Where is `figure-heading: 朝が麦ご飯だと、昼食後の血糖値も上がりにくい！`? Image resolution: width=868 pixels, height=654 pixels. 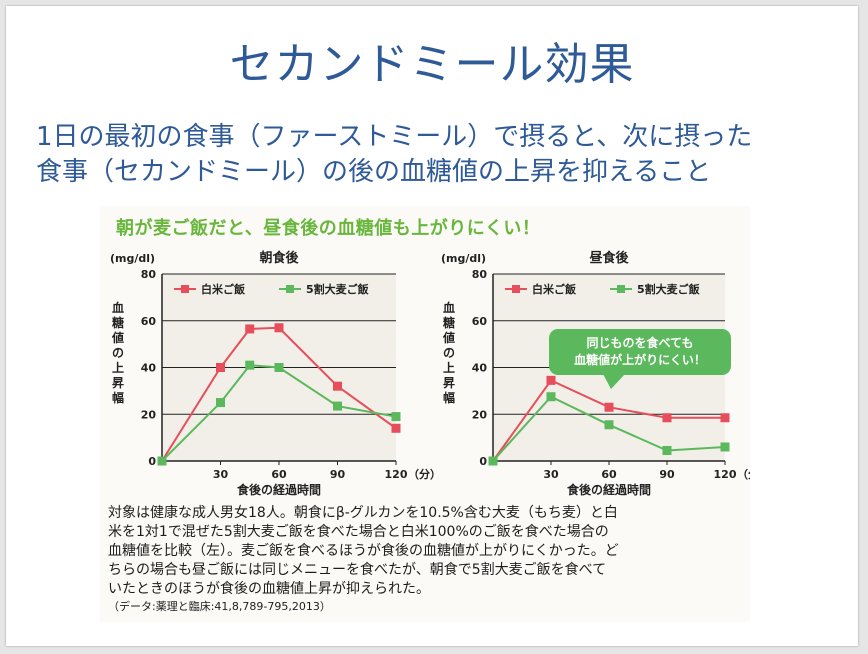
figure-heading: 朝が麦ご飯だと、昼食後の血糖値も上がりにくい！ is located at coordinates (328, 228).